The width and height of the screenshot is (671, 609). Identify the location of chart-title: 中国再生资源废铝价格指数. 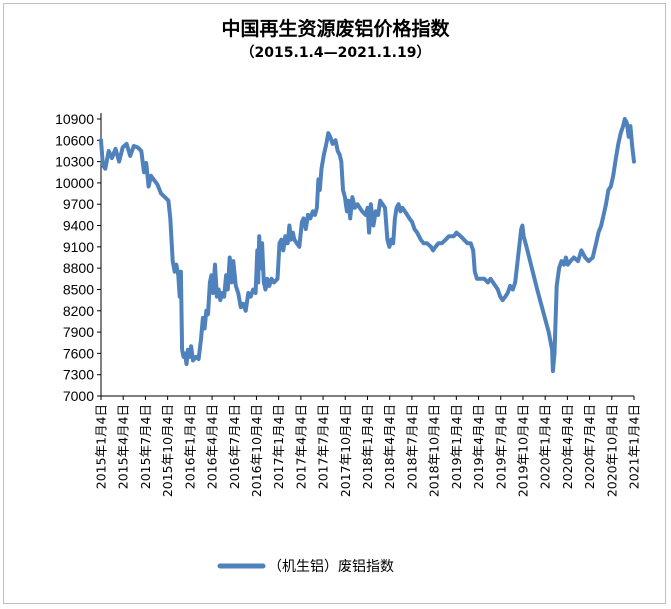
(335, 29).